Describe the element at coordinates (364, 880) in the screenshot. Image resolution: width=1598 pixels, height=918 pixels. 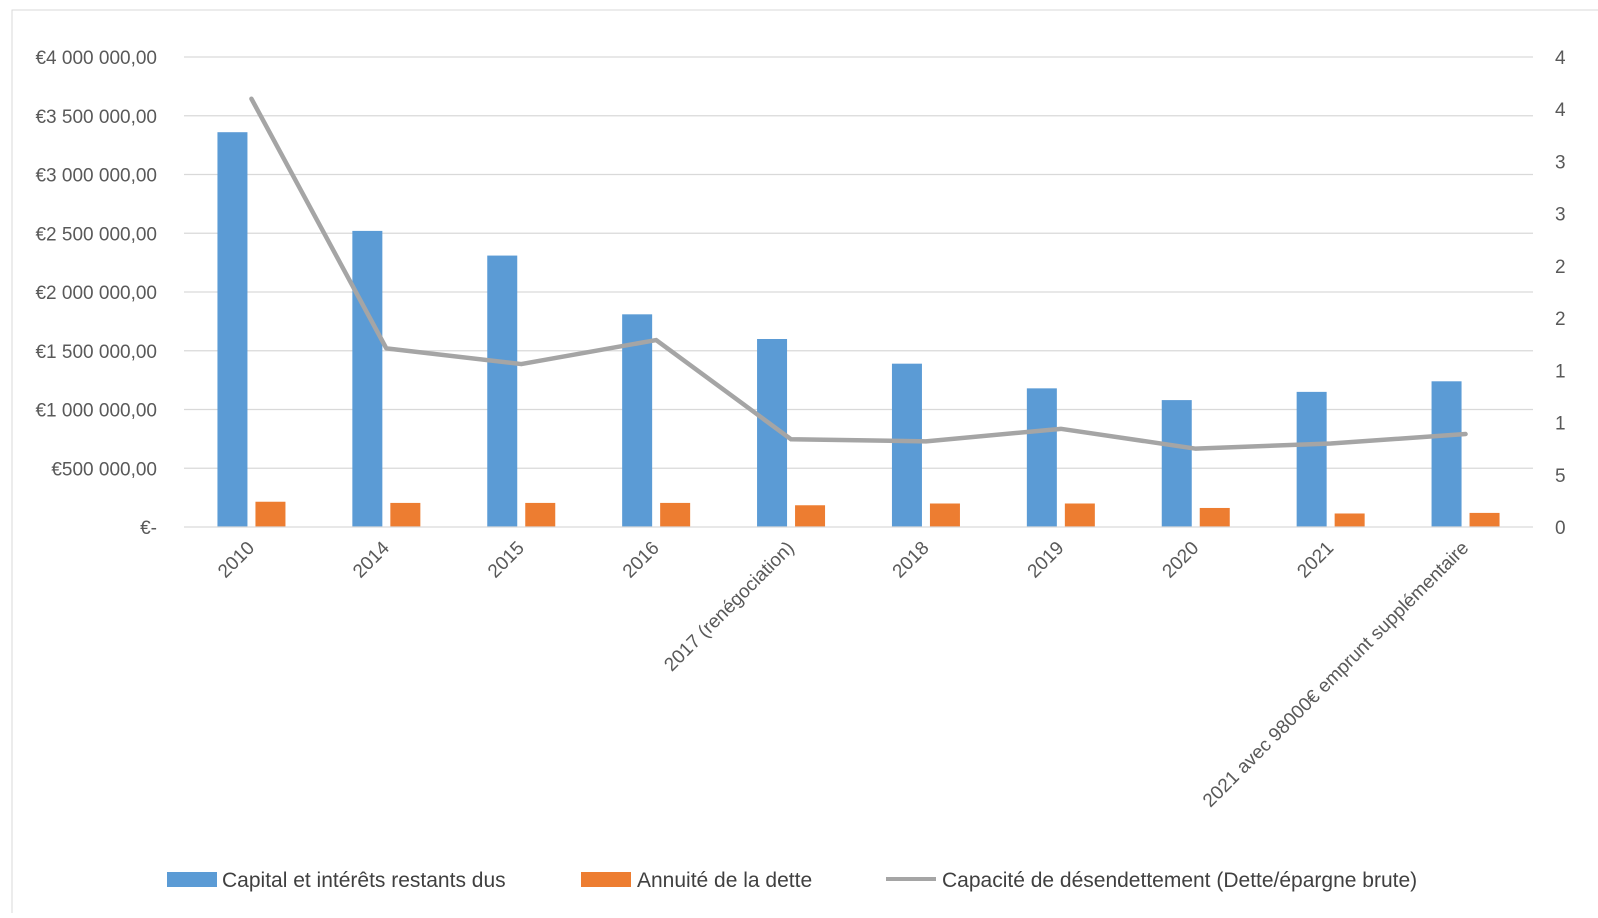
I see `legend-label-capital: Capital et intérêts restants dus` at that location.